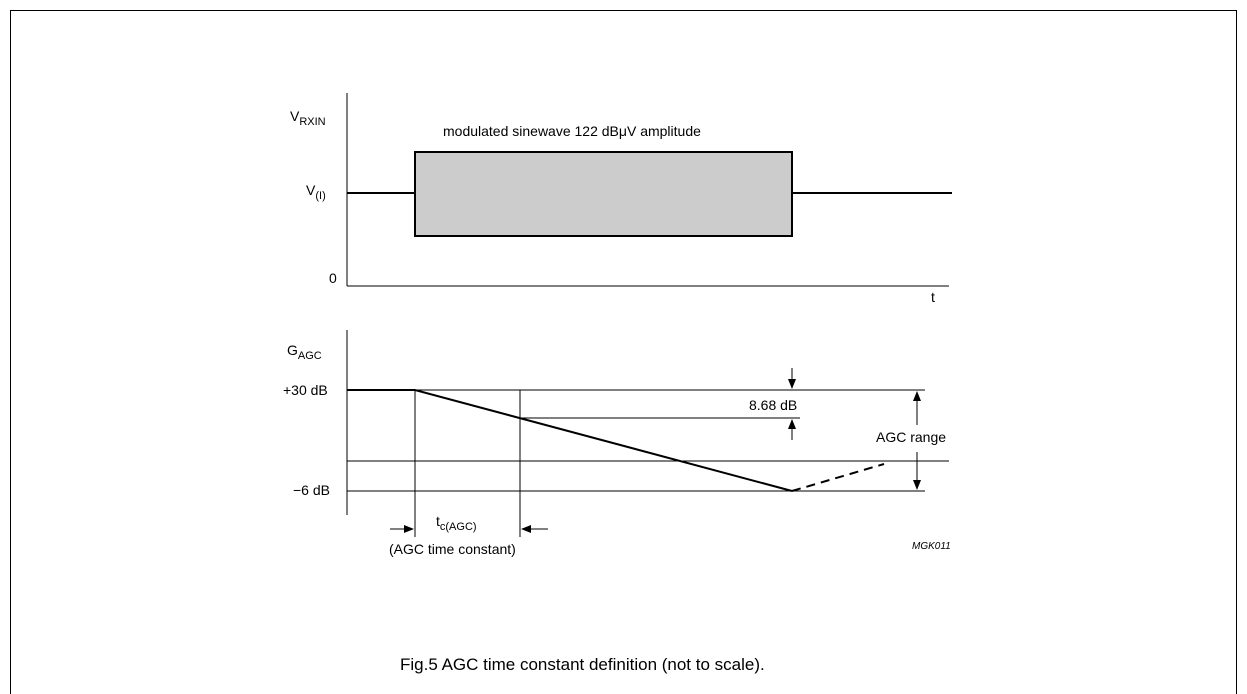 This screenshot has height=694, width=1247. I want to click on time-axis-label: t, so click(933, 297).